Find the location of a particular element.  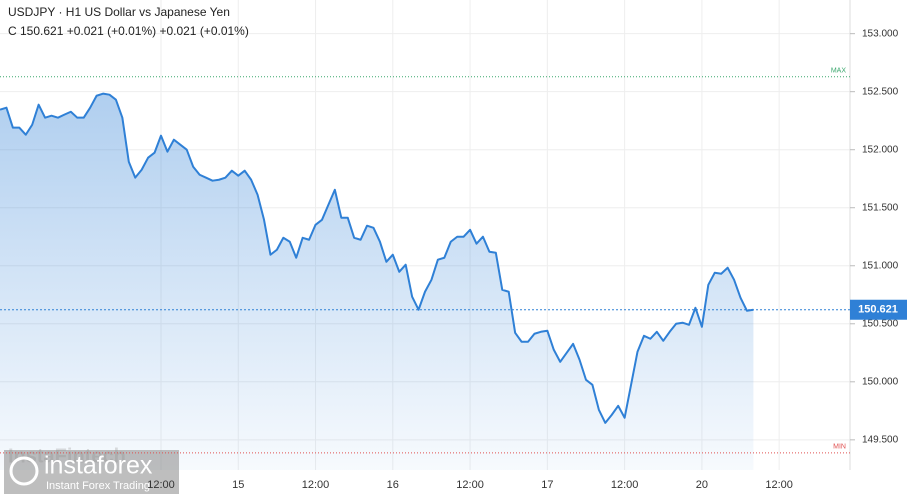

y-tick-label: 151.000 is located at coordinates (880, 265).